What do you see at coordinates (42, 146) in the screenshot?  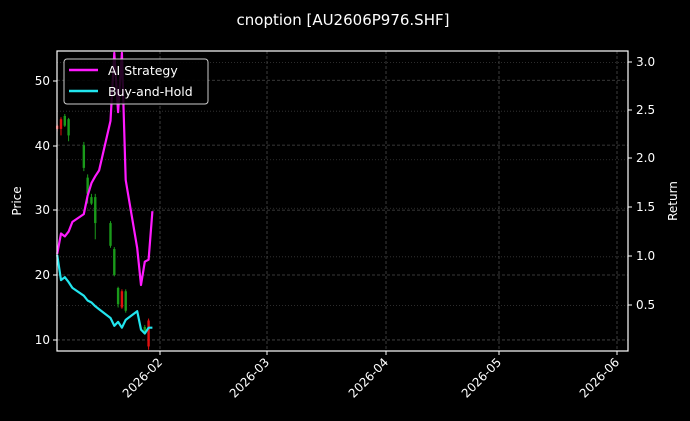 I see `y-tick-label: 40` at bounding box center [42, 146].